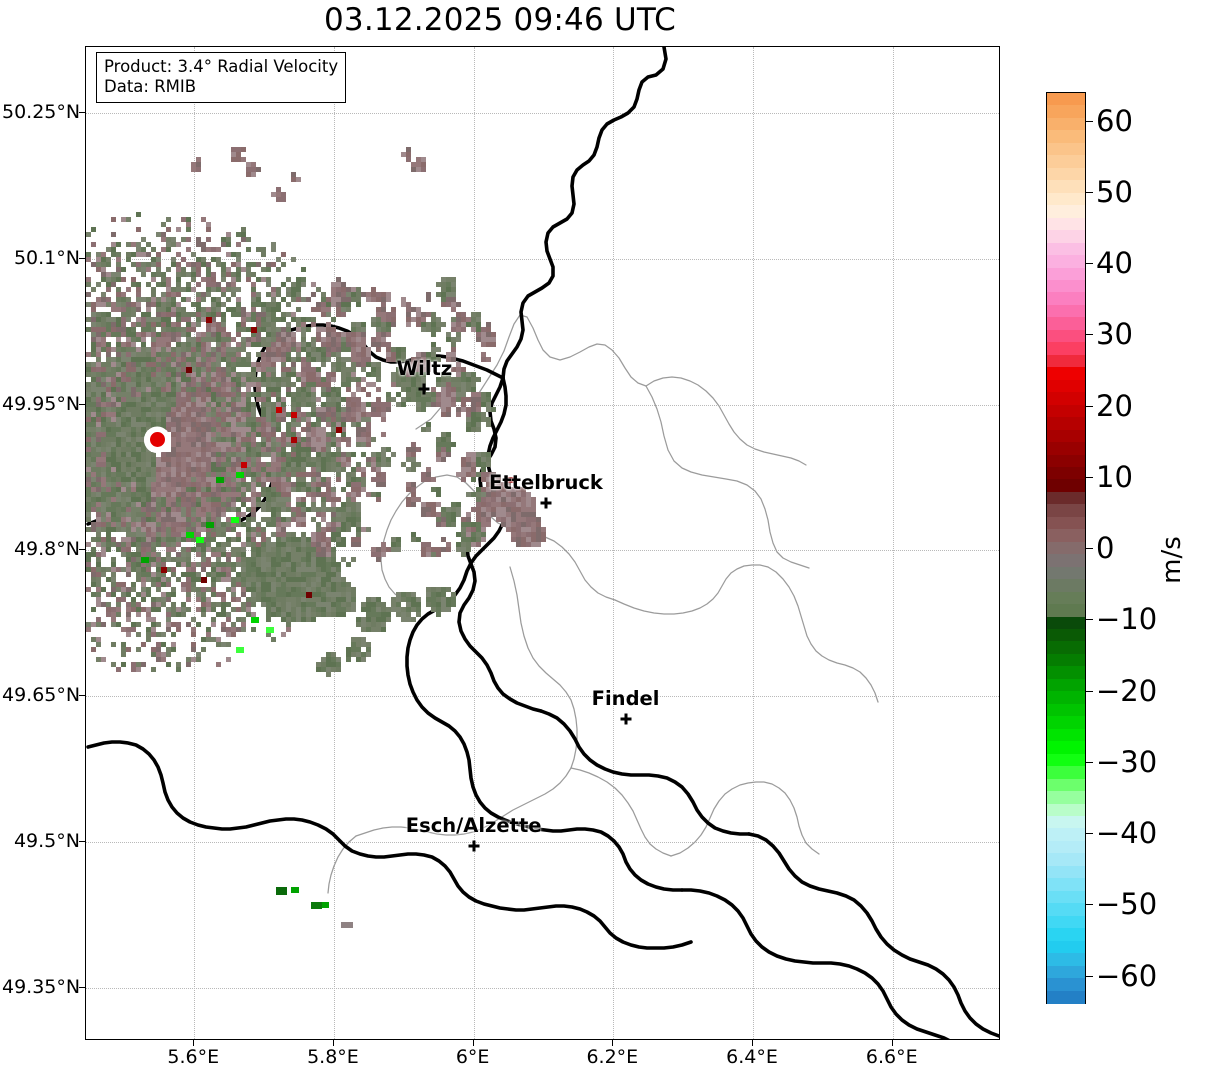 This screenshot has width=1207, height=1081. Describe the element at coordinates (1127, 975) in the screenshot. I see `colorbar-tick-label-12: −60` at that location.